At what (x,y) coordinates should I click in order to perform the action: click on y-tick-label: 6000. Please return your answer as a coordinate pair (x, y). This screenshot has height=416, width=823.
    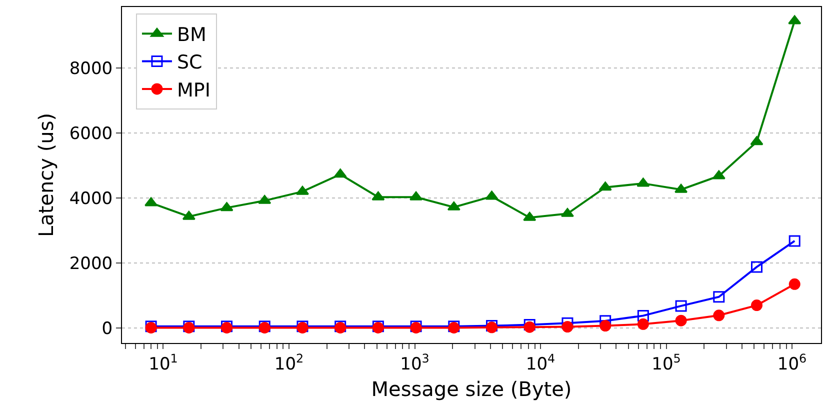
    Looking at the image, I should click on (91, 134).